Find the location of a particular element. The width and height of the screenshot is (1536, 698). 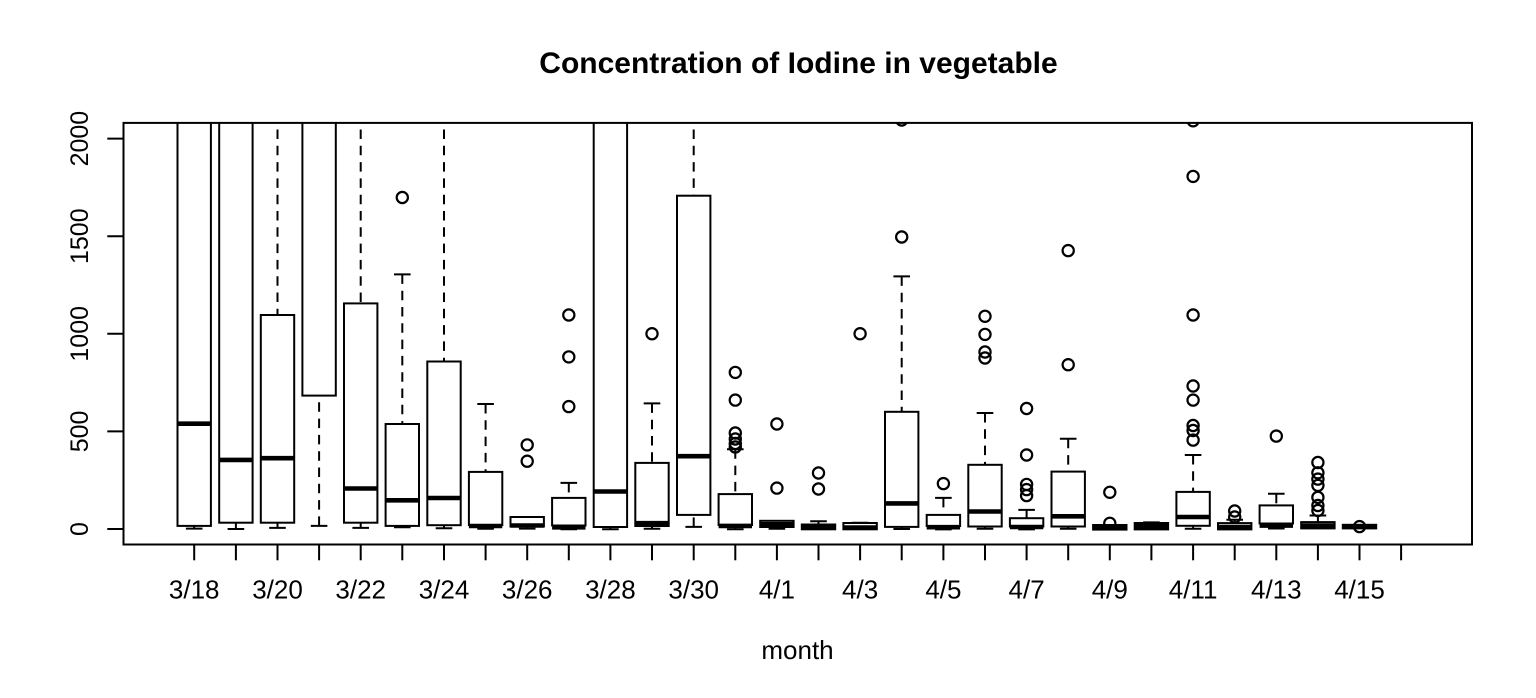

svg-text: 4/5 is located at coordinates (943, 590).